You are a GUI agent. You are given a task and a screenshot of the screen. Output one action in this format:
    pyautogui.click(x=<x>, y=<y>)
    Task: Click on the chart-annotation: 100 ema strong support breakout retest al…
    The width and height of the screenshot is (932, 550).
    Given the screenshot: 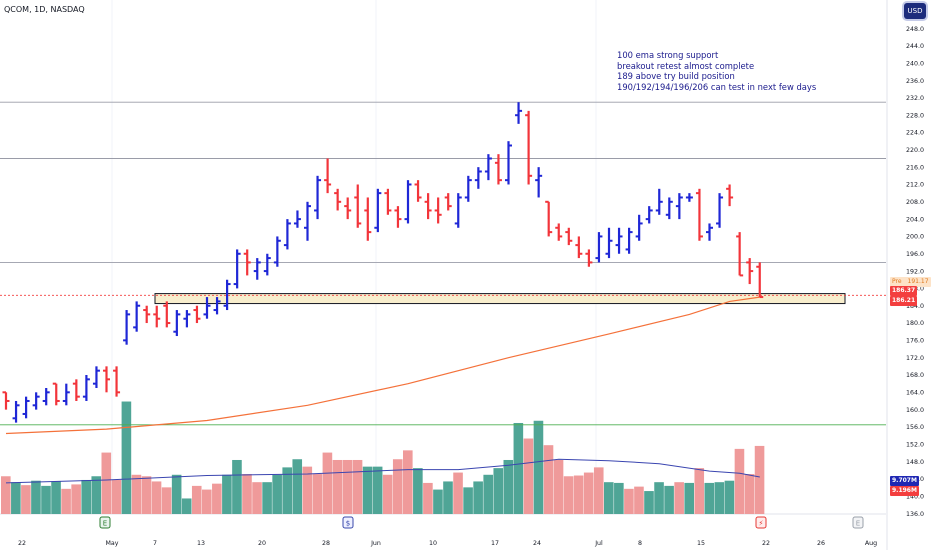 What is the action you would take?
    pyautogui.click(x=716, y=71)
    